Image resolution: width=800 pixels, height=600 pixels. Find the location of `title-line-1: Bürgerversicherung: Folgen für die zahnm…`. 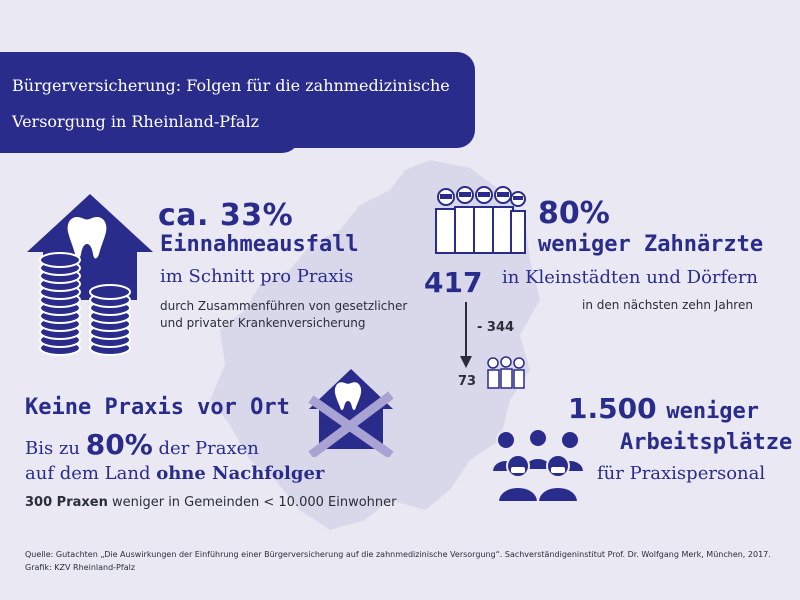

title-line-1: Bürgerversicherung: Folgen für die zahnm… is located at coordinates (231, 85).